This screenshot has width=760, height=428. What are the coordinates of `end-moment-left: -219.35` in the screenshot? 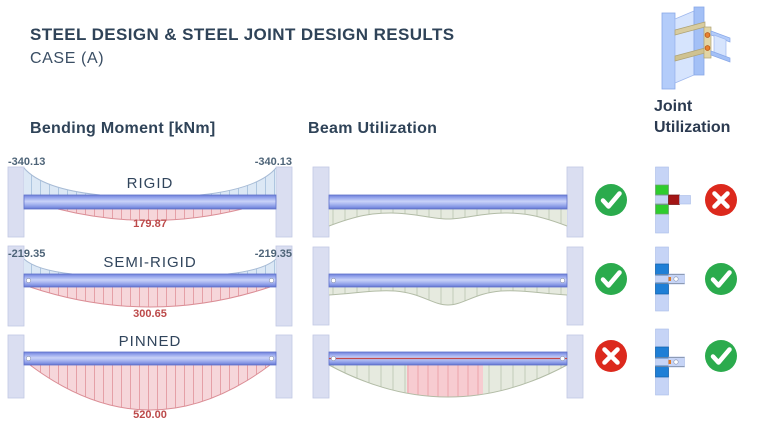 It's located at (26, 254).